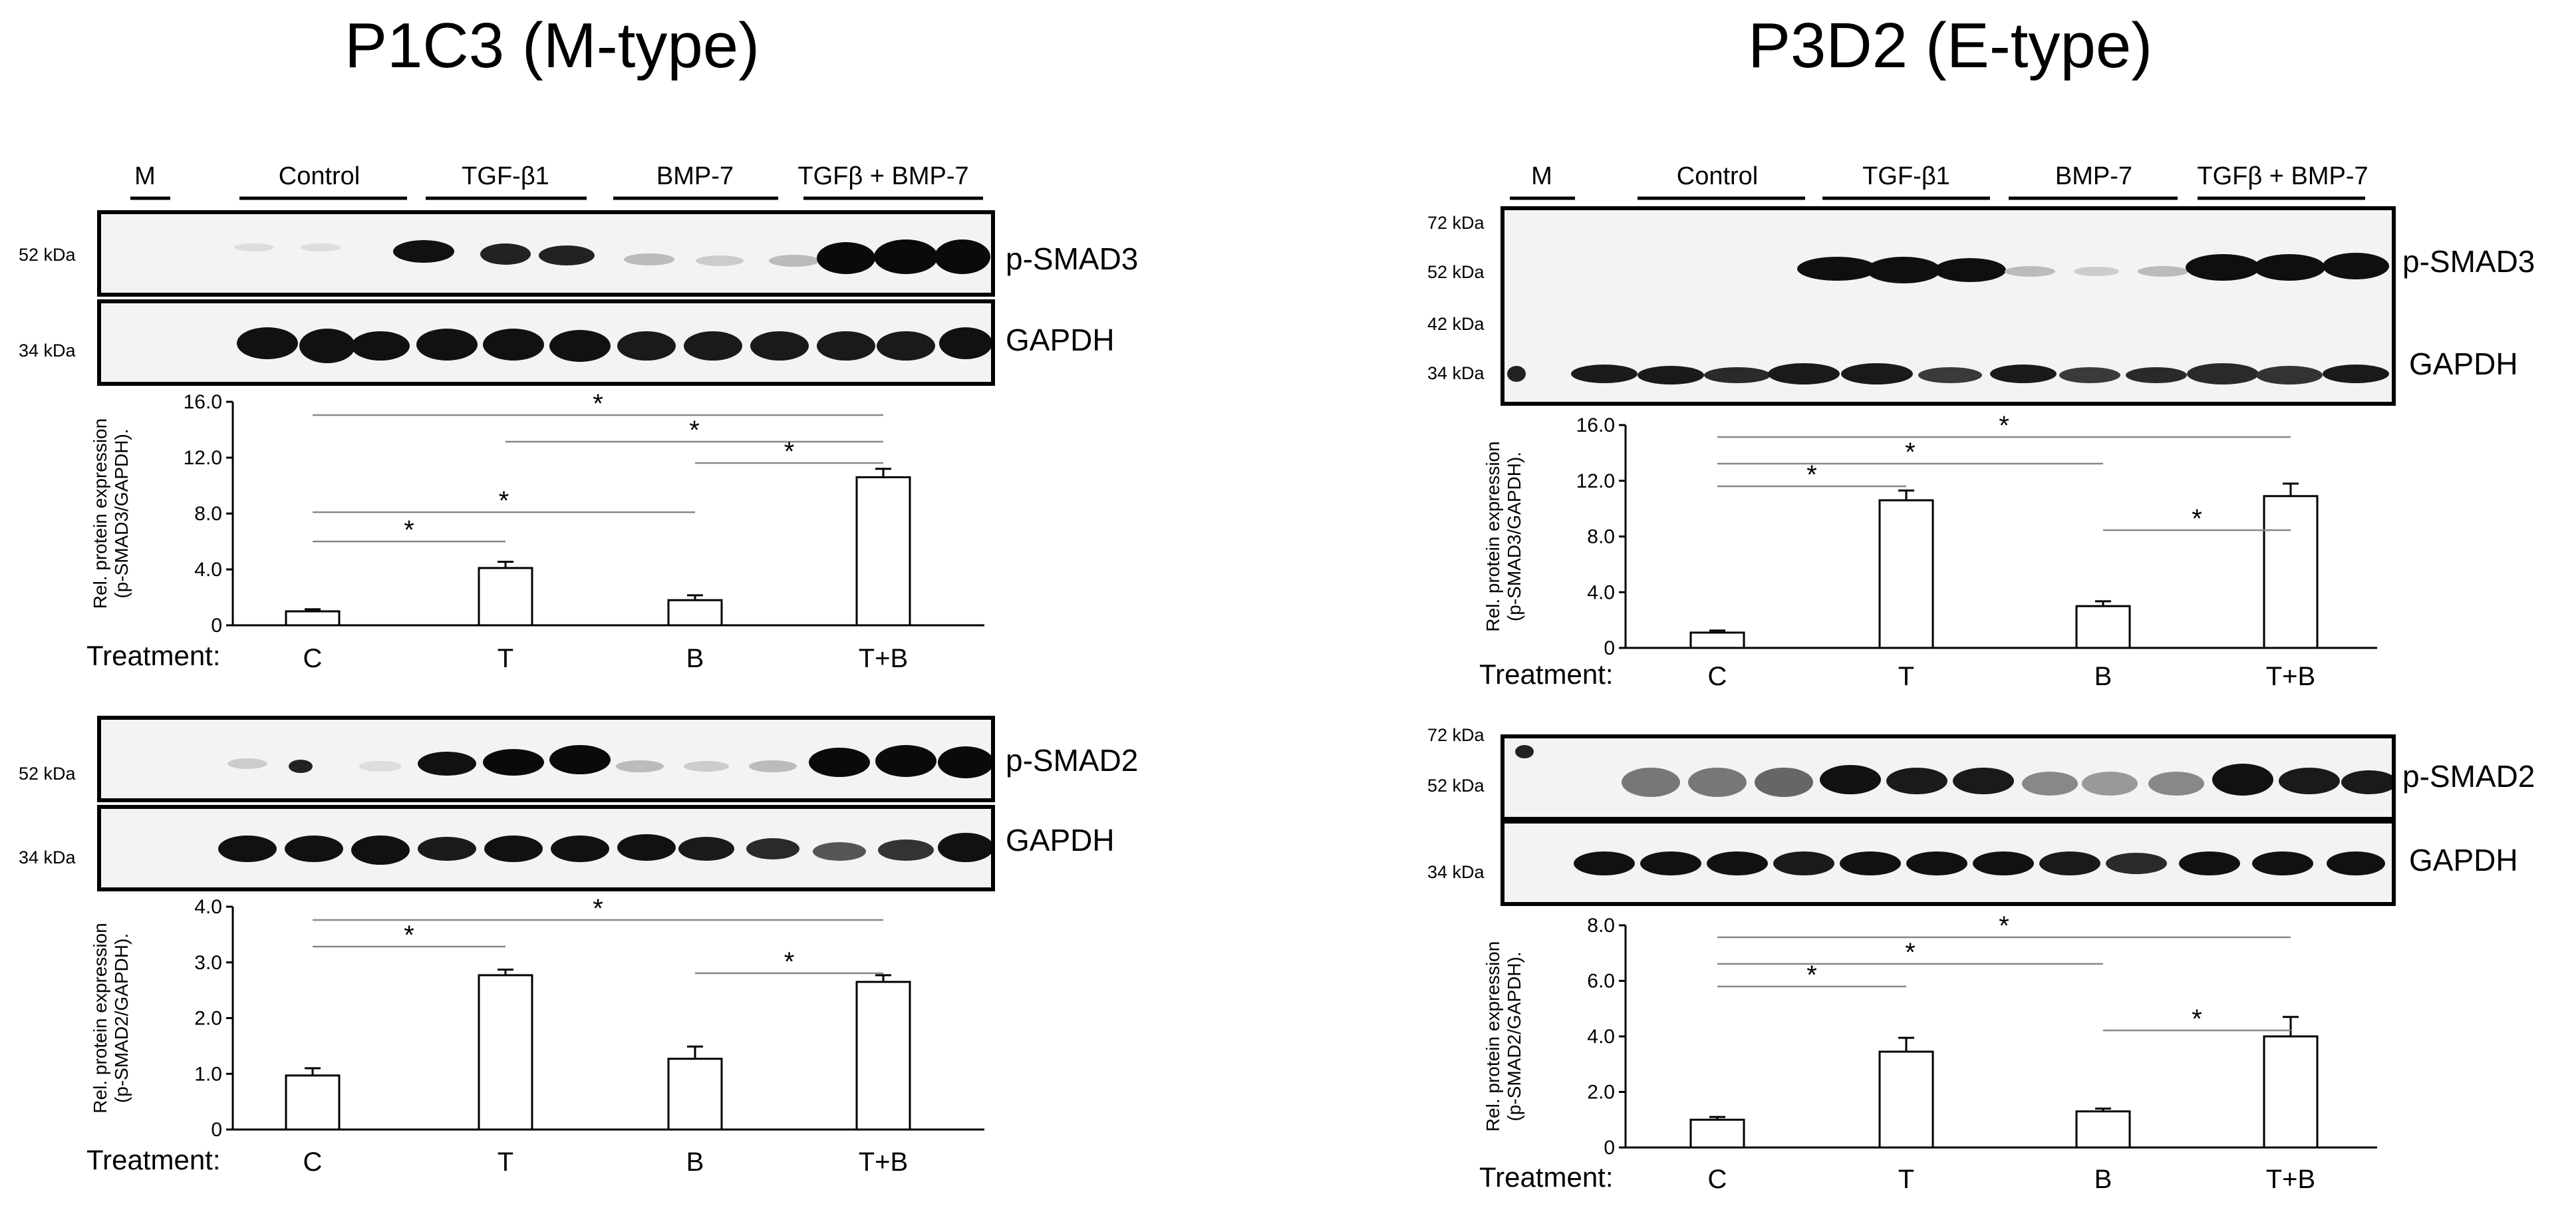 The width and height of the screenshot is (2576, 1216). I want to click on y-tick-label: 16.0, so click(203, 402).